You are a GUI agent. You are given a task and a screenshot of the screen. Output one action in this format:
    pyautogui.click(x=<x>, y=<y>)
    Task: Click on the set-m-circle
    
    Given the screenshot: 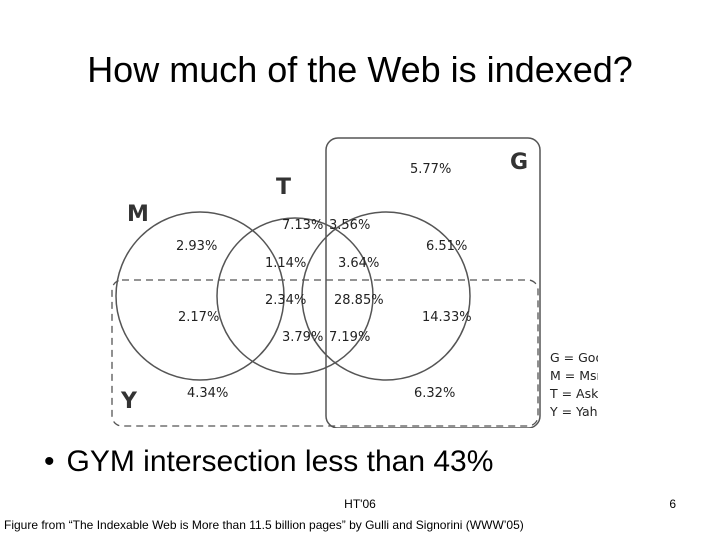 What is the action you would take?
    pyautogui.click(x=200, y=296)
    